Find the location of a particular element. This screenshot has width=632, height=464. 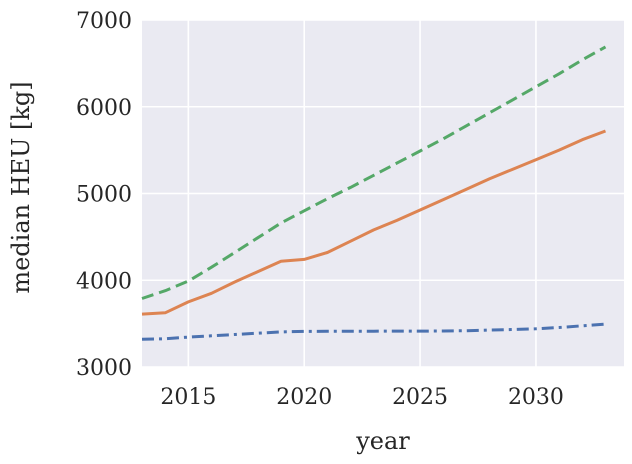

x-tick-label: 2030 is located at coordinates (536, 397).